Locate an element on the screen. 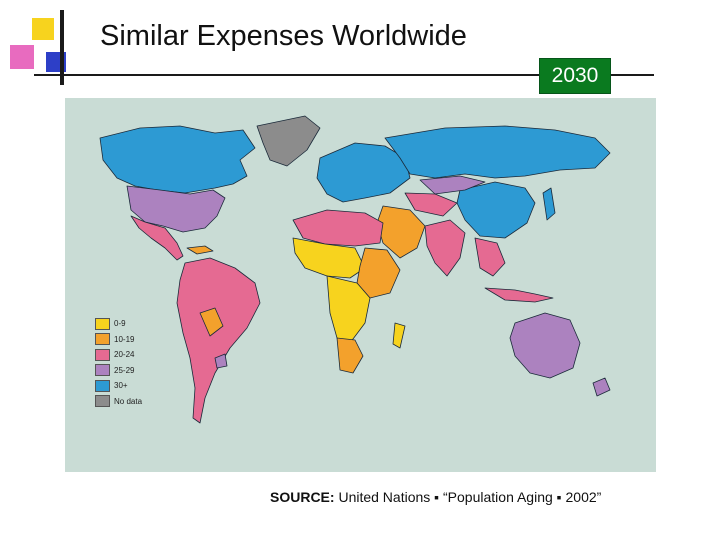 The image size is (720, 540). legend-label: No data is located at coordinates (128, 401).